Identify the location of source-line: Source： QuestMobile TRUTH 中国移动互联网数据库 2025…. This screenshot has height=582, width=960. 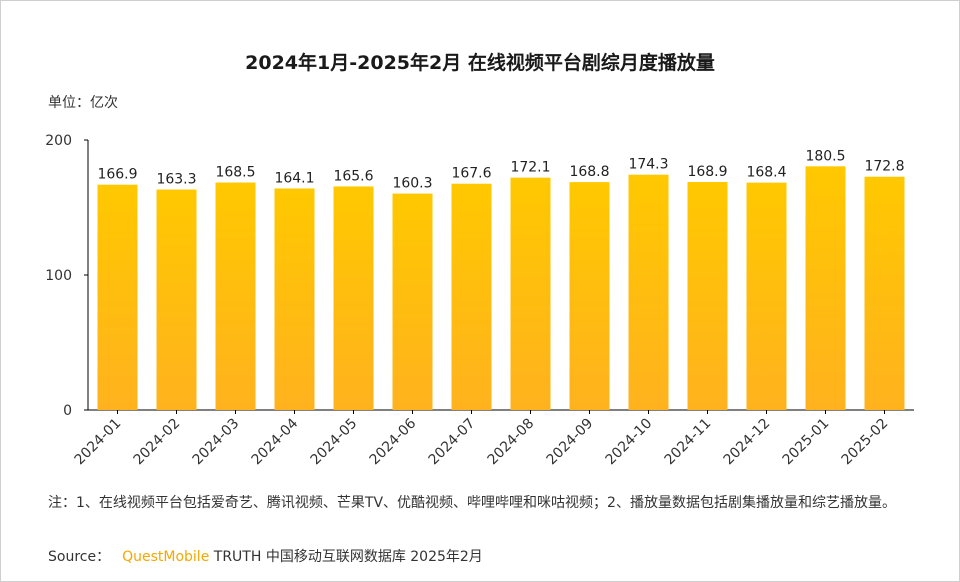
(265, 556).